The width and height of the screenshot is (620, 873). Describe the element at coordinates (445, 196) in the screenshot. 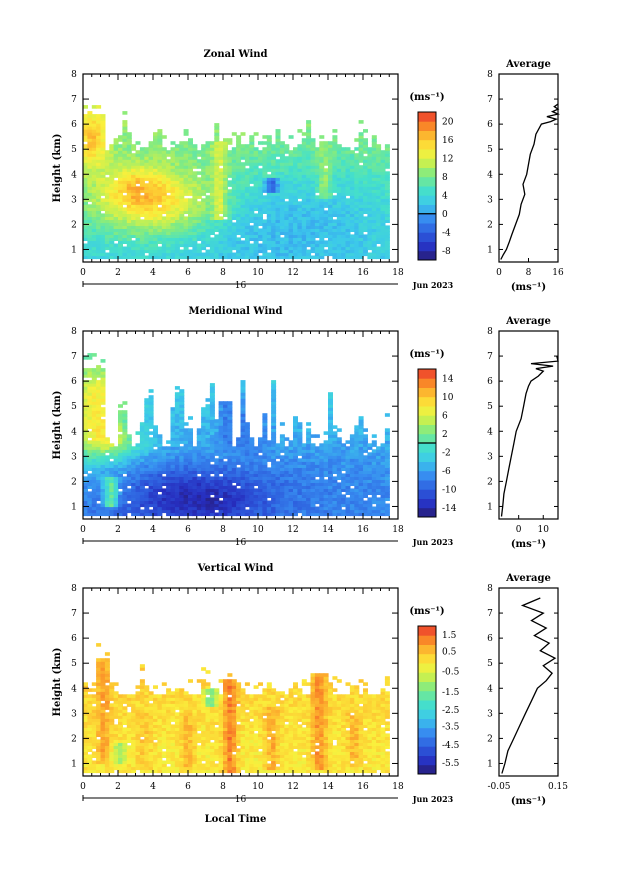

I see `colorbar-tick-label: 4` at that location.